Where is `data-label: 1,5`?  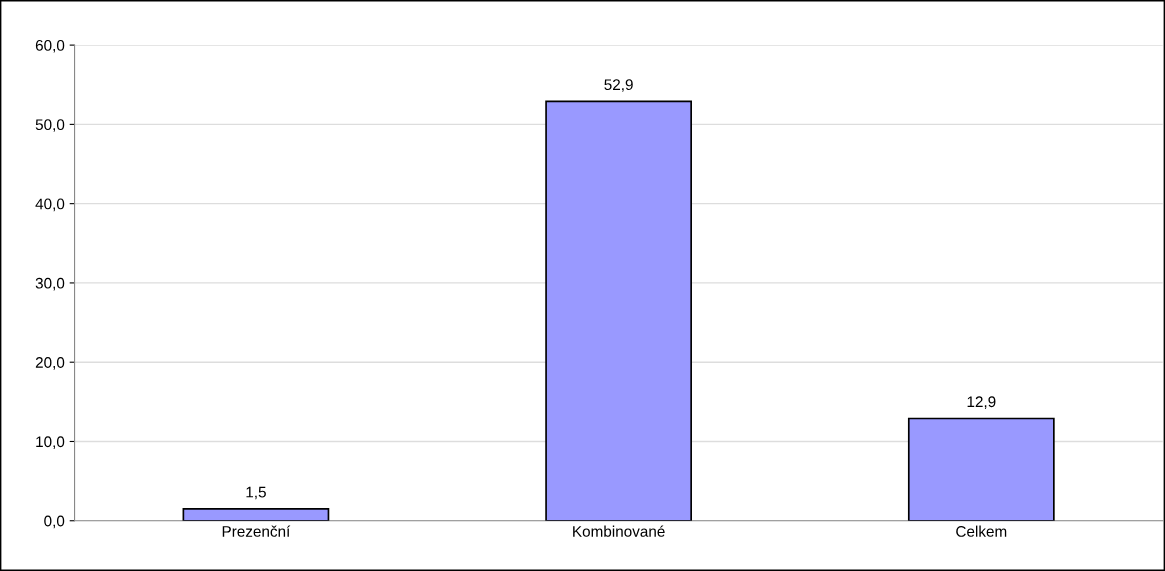
data-label: 1,5 is located at coordinates (256, 493).